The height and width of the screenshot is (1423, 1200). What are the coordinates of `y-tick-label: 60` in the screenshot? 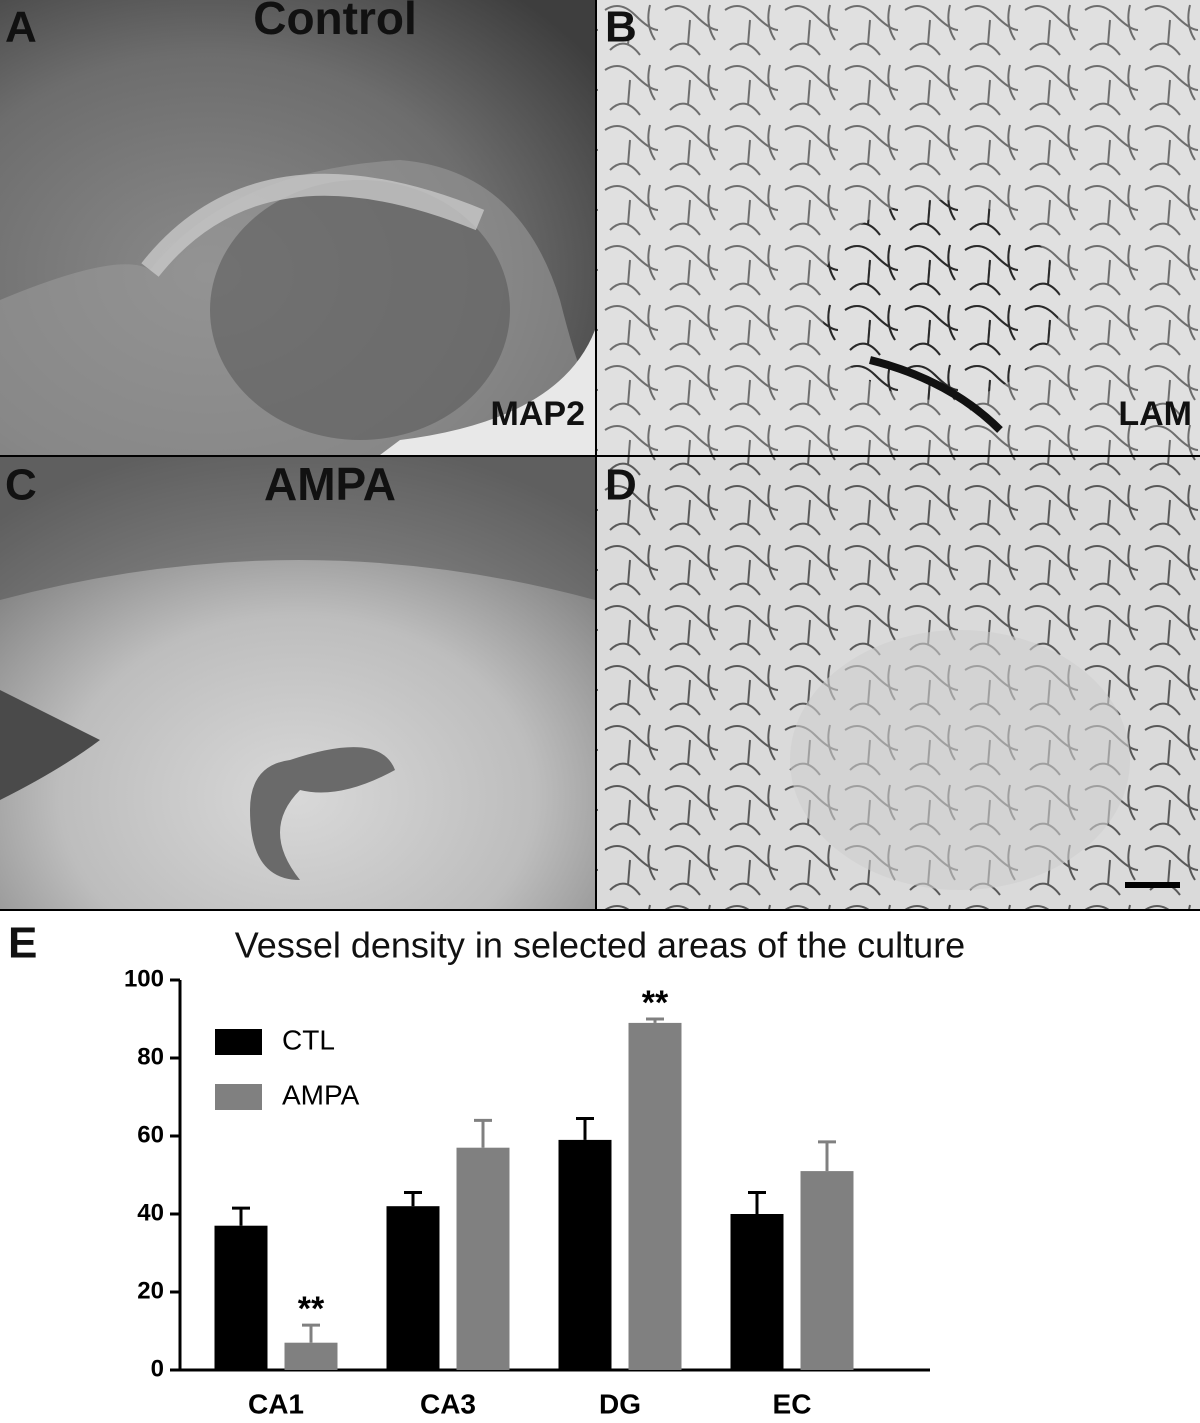 It's located at (150, 1134).